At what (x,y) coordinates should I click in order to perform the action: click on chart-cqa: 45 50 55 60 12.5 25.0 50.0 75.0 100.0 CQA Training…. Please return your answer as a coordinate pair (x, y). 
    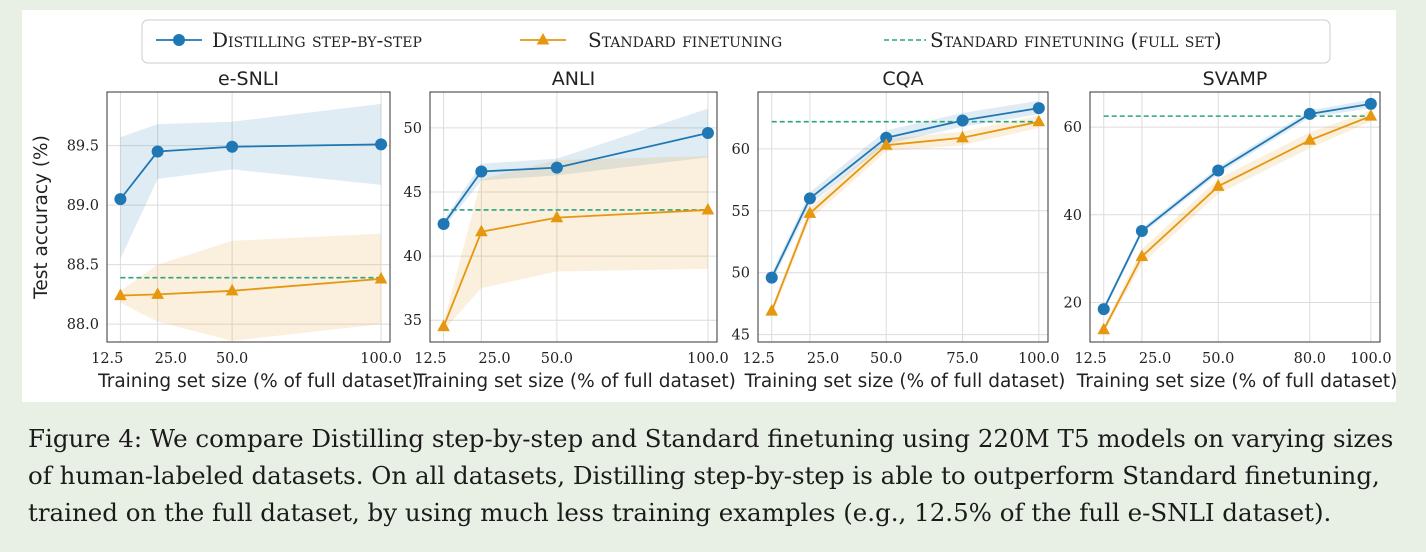
    Looking at the image, I should click on (899, 230).